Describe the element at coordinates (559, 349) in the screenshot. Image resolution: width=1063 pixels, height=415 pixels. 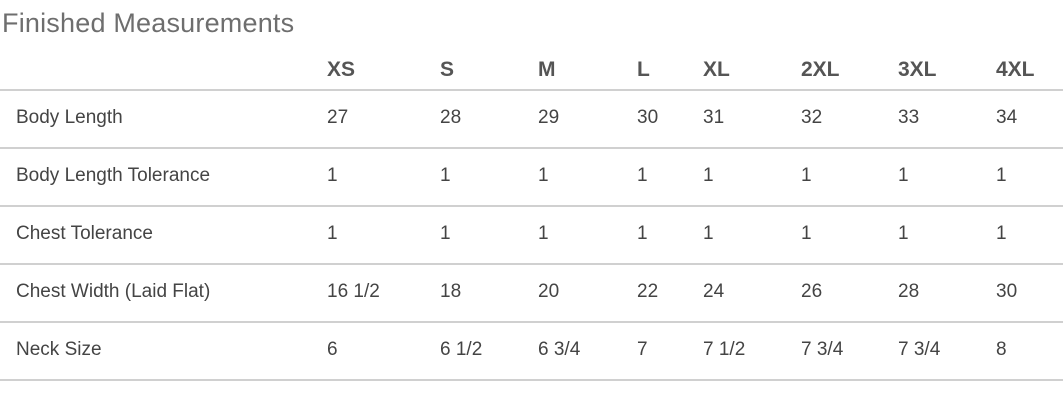
I see `measurement-value: 6 3/4` at that location.